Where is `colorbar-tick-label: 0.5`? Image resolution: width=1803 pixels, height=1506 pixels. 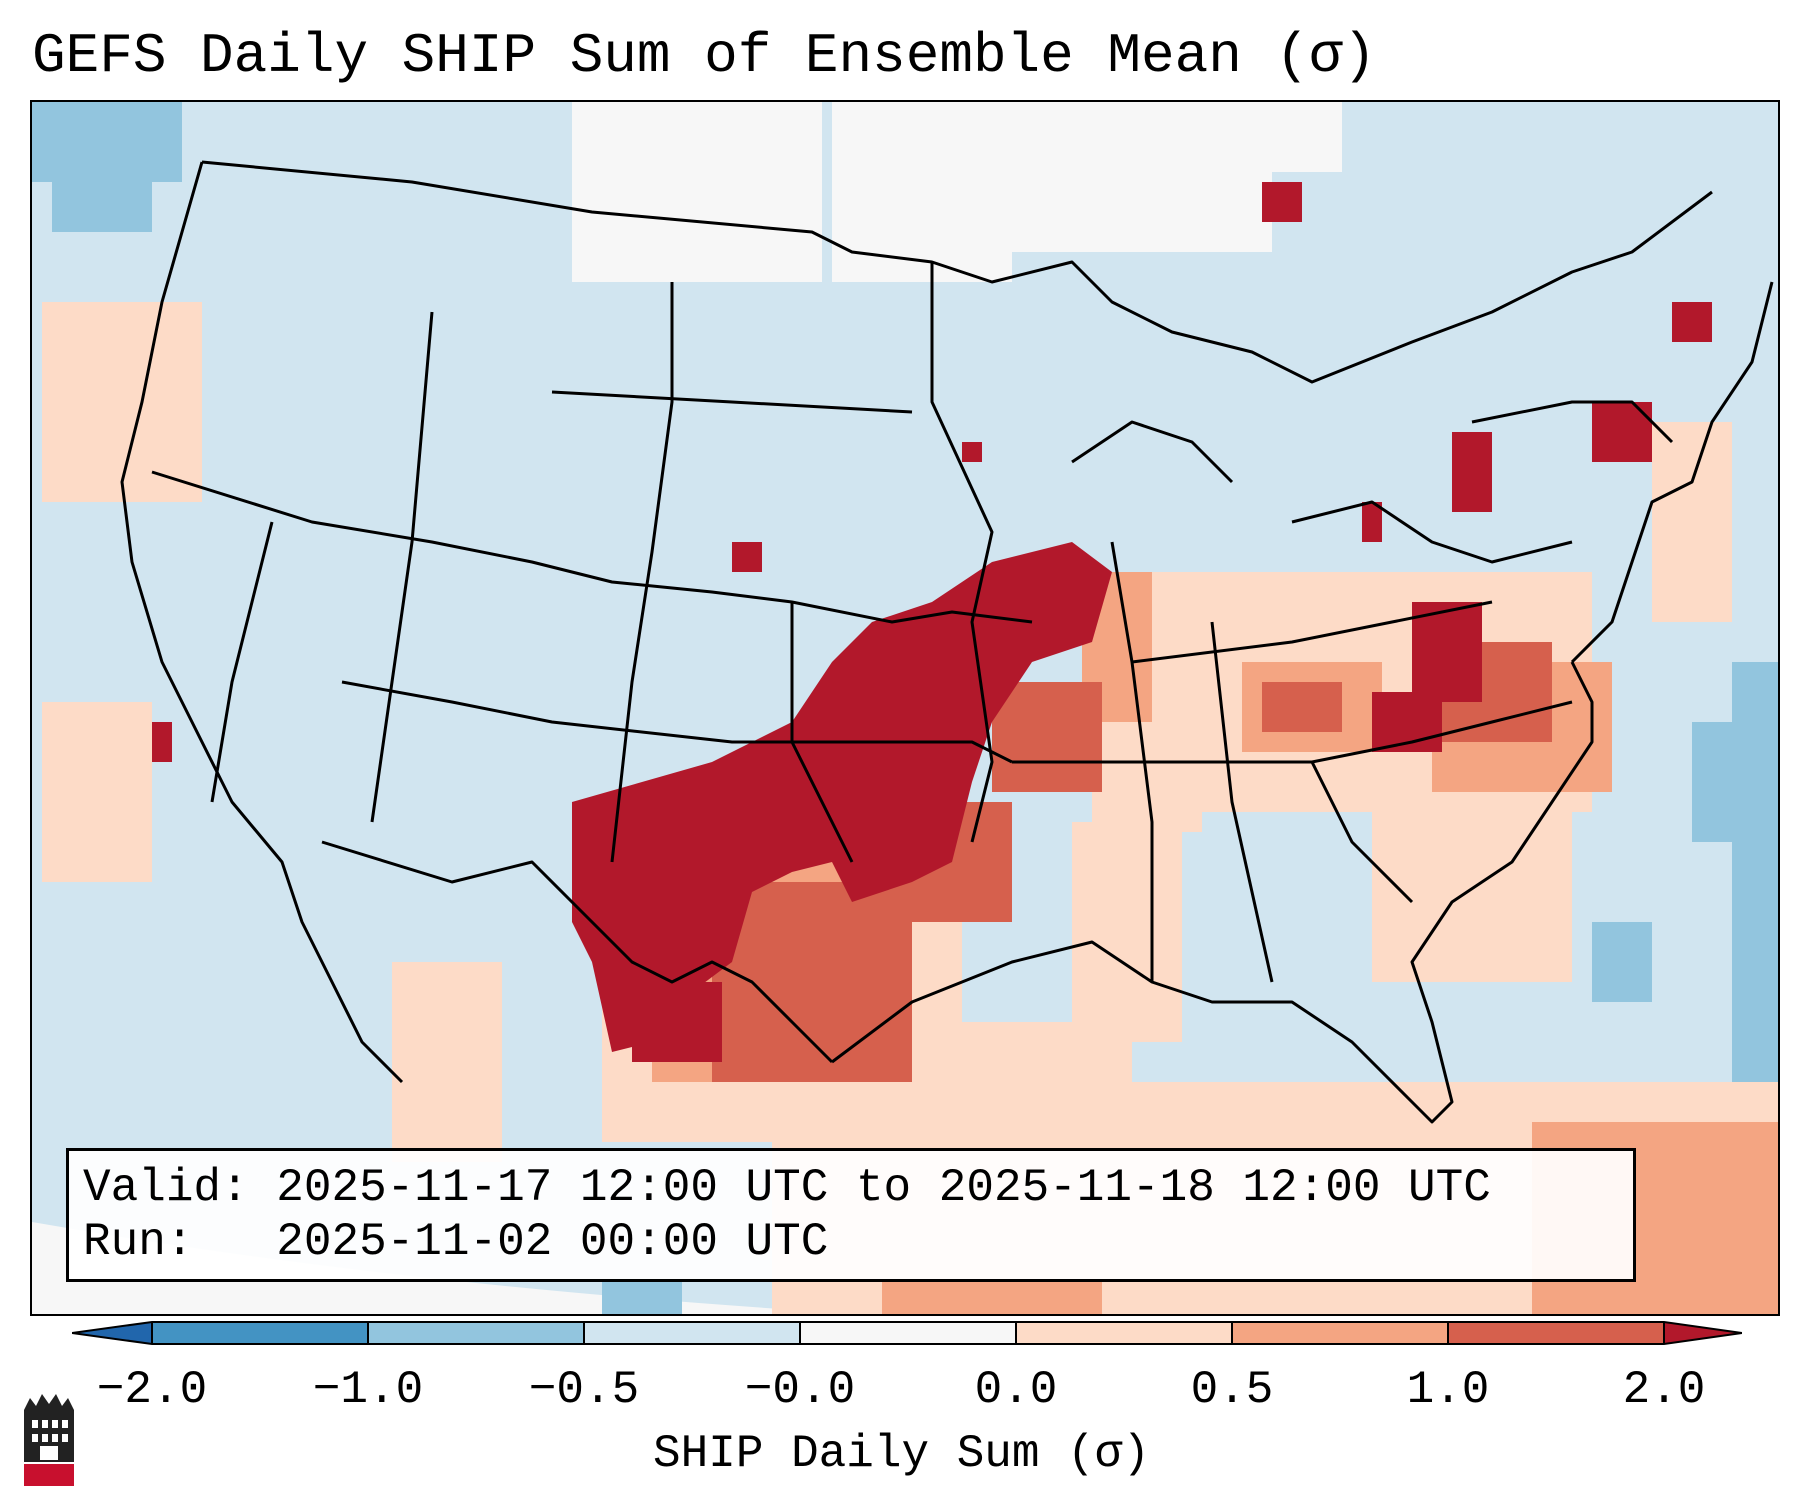 colorbar-tick-label: 0.5 is located at coordinates (1232, 1390).